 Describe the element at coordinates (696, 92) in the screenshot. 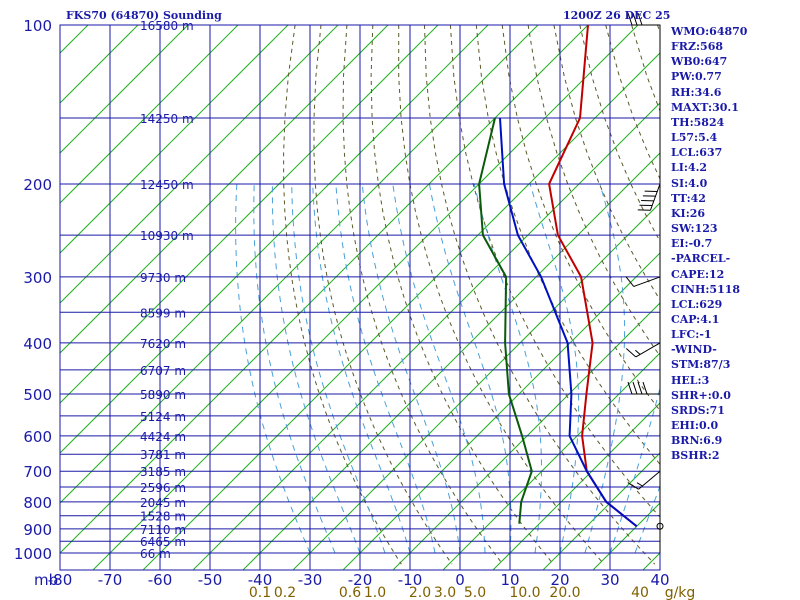

I see `stat-item: RH:34.6` at that location.